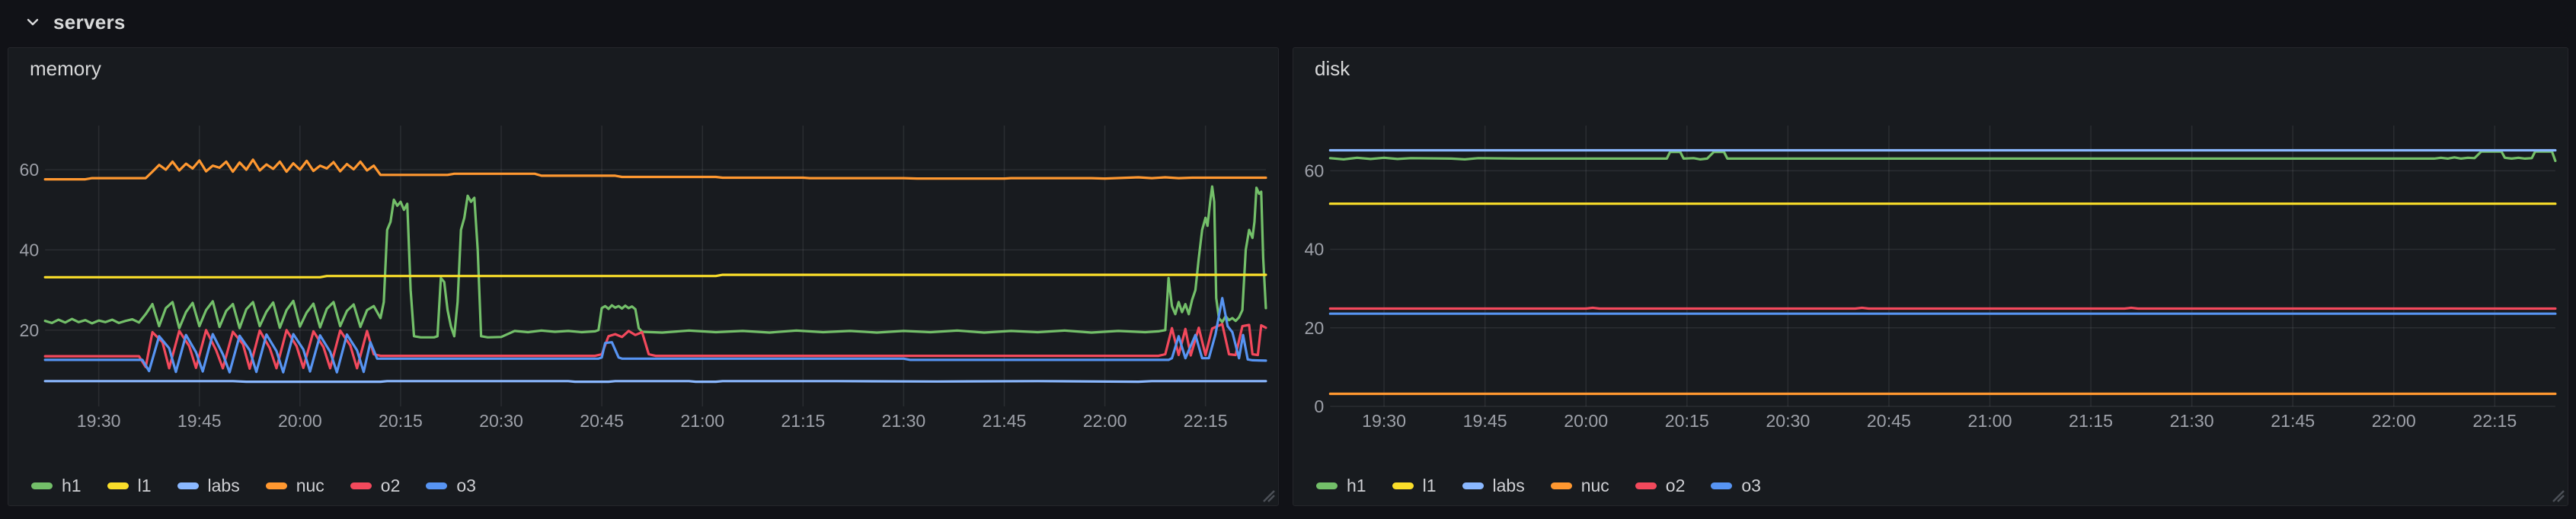 The height and width of the screenshot is (519, 2576). I want to click on dashboard-row-servers: servers, so click(63, 22).